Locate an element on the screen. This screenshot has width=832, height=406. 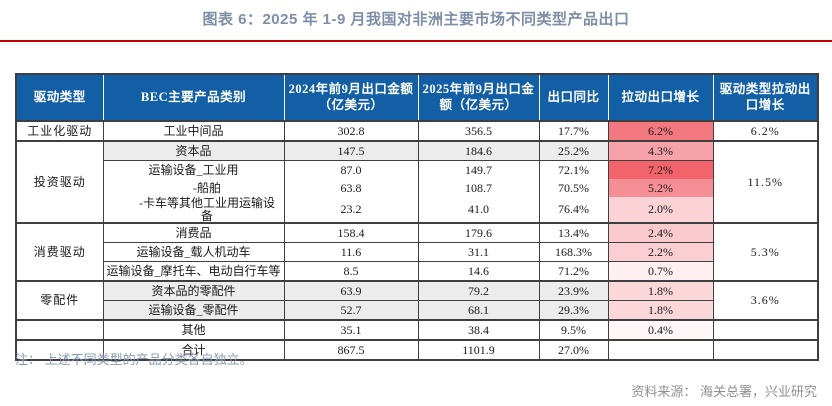
table-row: -卡车等其他工业用运输设备 23.2 41.0 76.4% 2.0% is located at coordinates (417, 210).